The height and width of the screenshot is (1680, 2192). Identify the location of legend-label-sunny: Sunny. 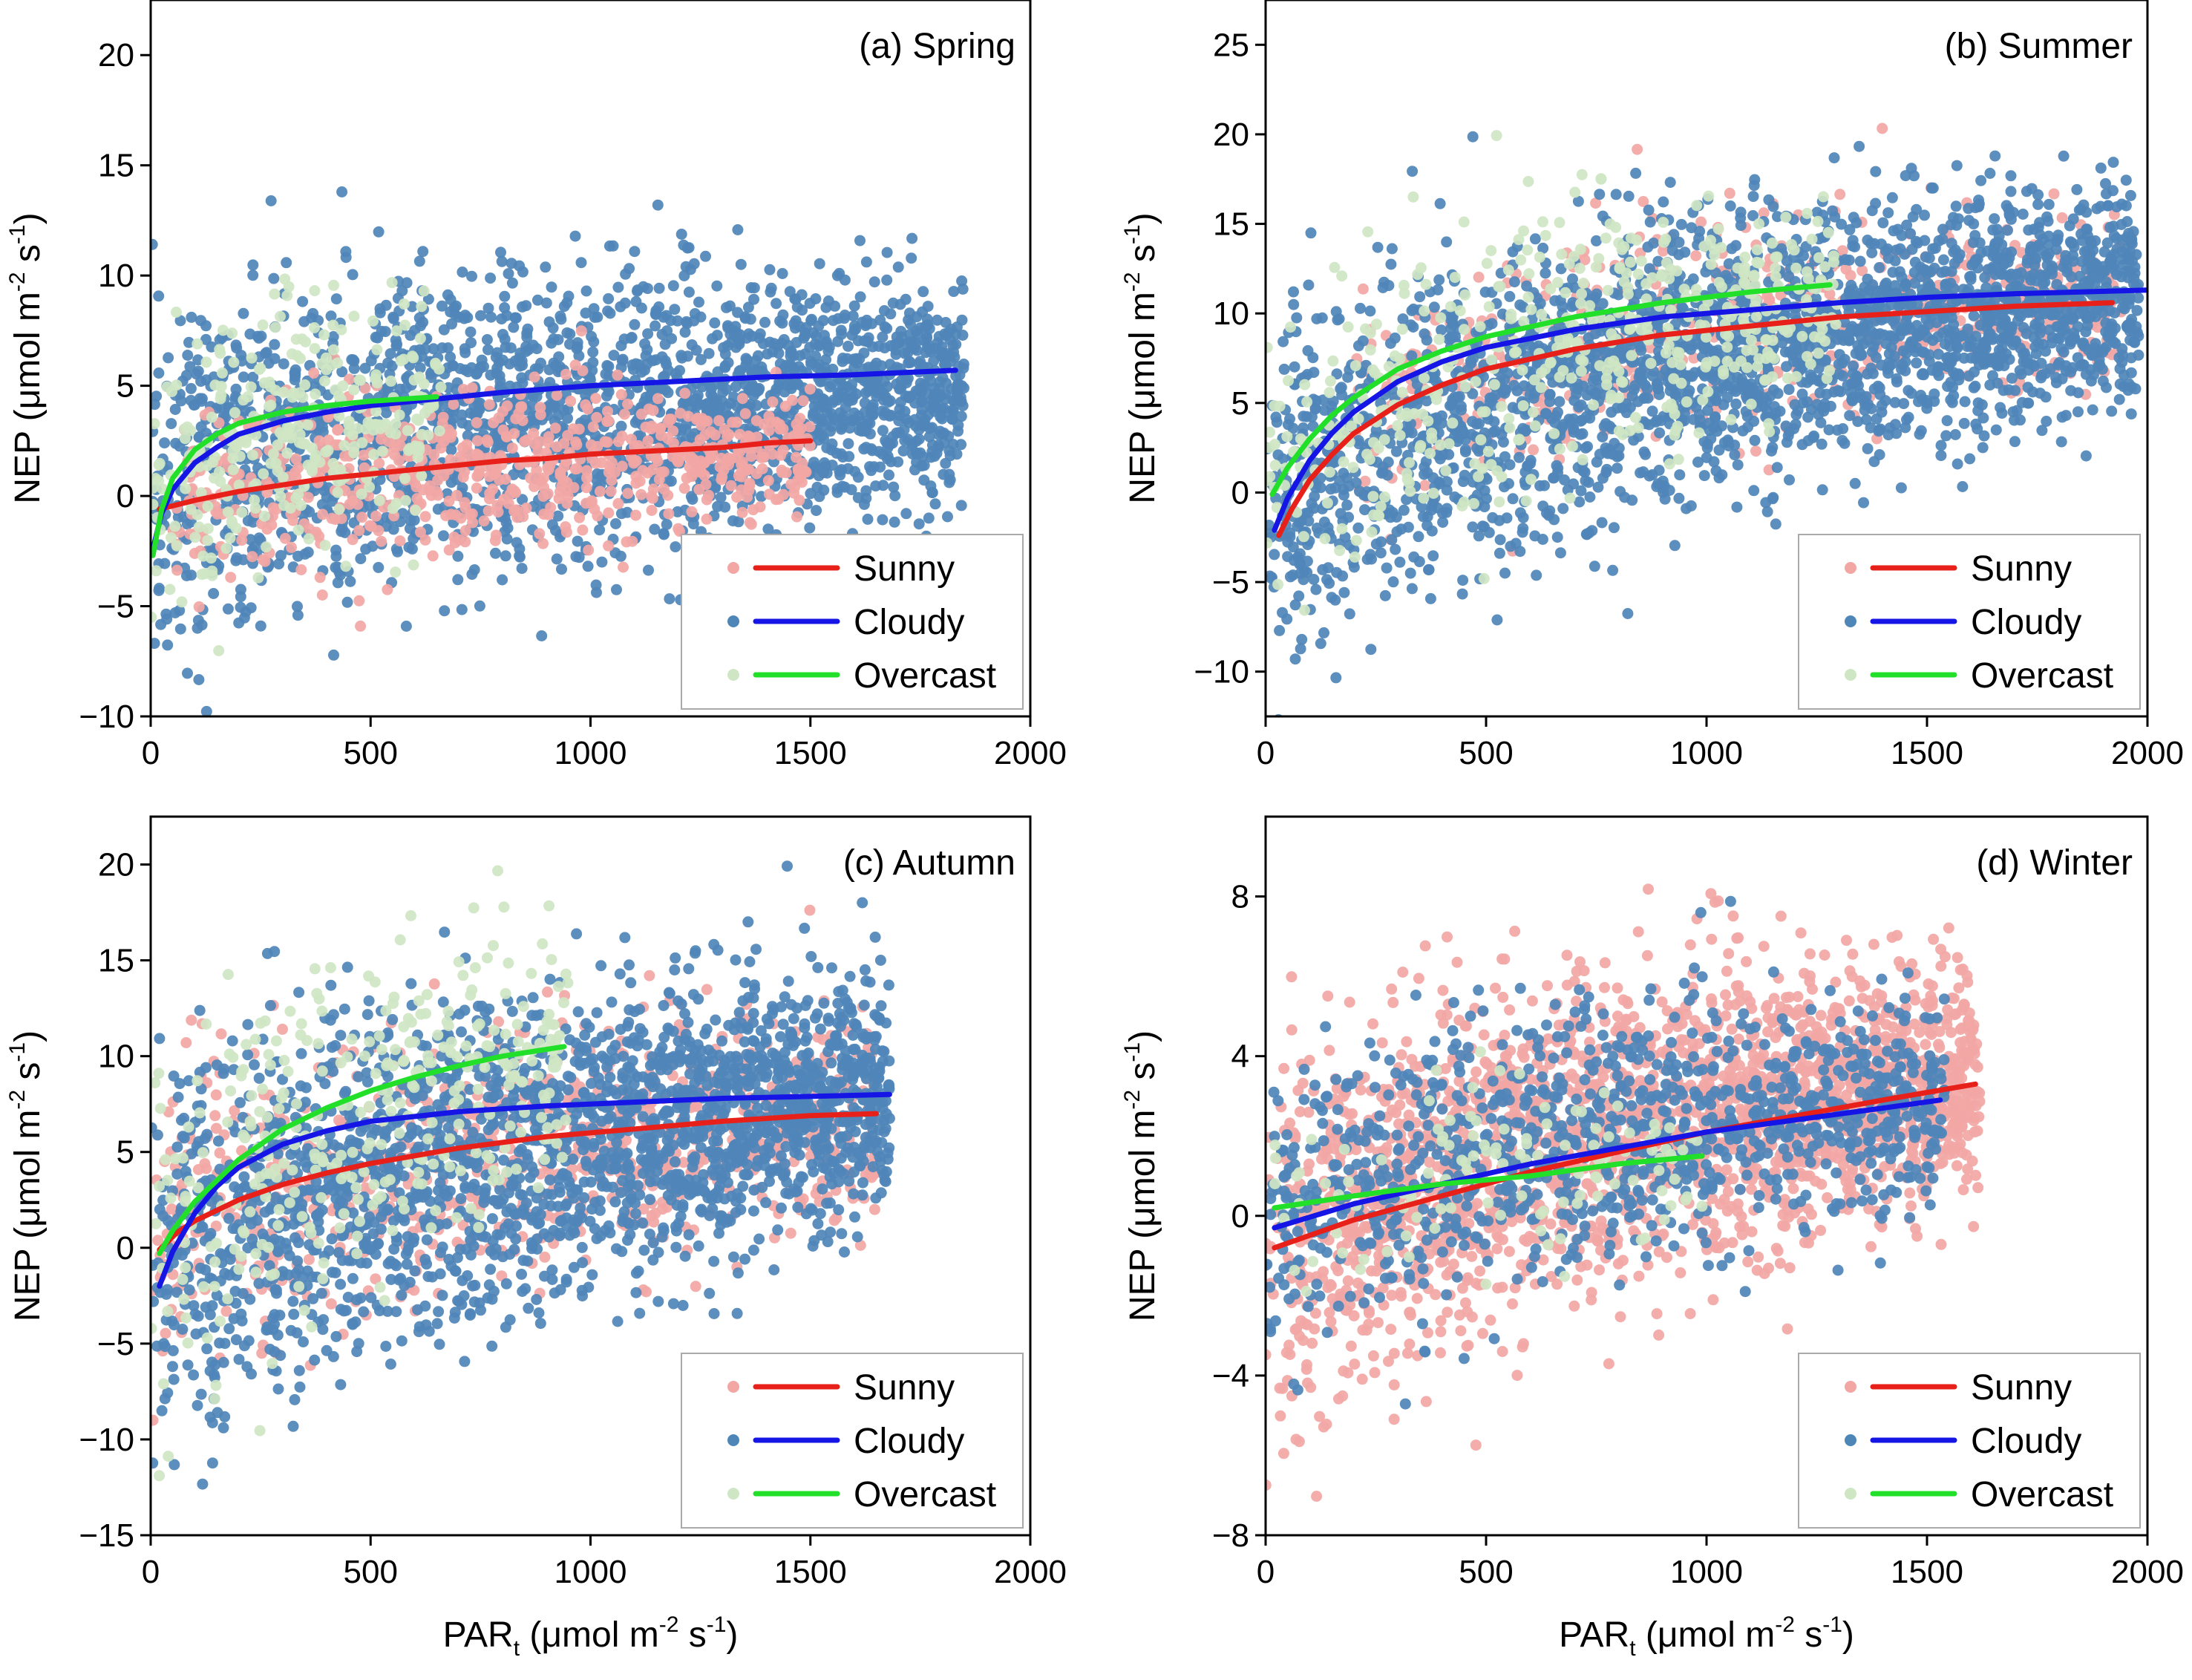
(904, 569).